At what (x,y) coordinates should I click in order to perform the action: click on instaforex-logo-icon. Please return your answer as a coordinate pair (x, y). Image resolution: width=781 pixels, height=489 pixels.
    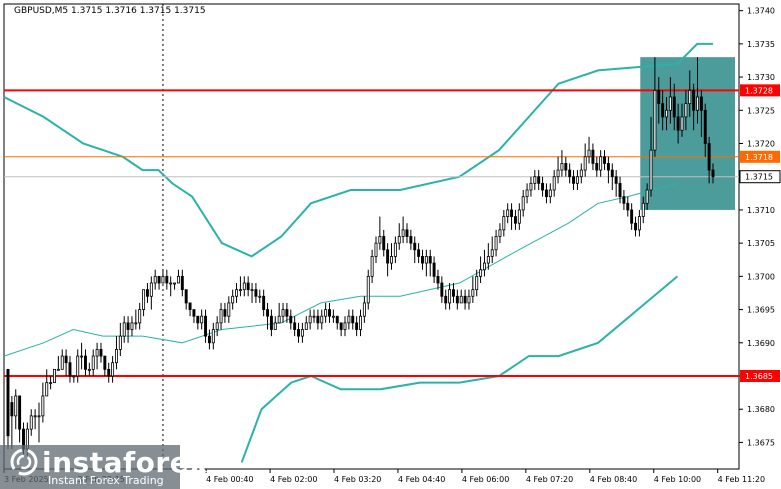
    Looking at the image, I should click on (24, 462).